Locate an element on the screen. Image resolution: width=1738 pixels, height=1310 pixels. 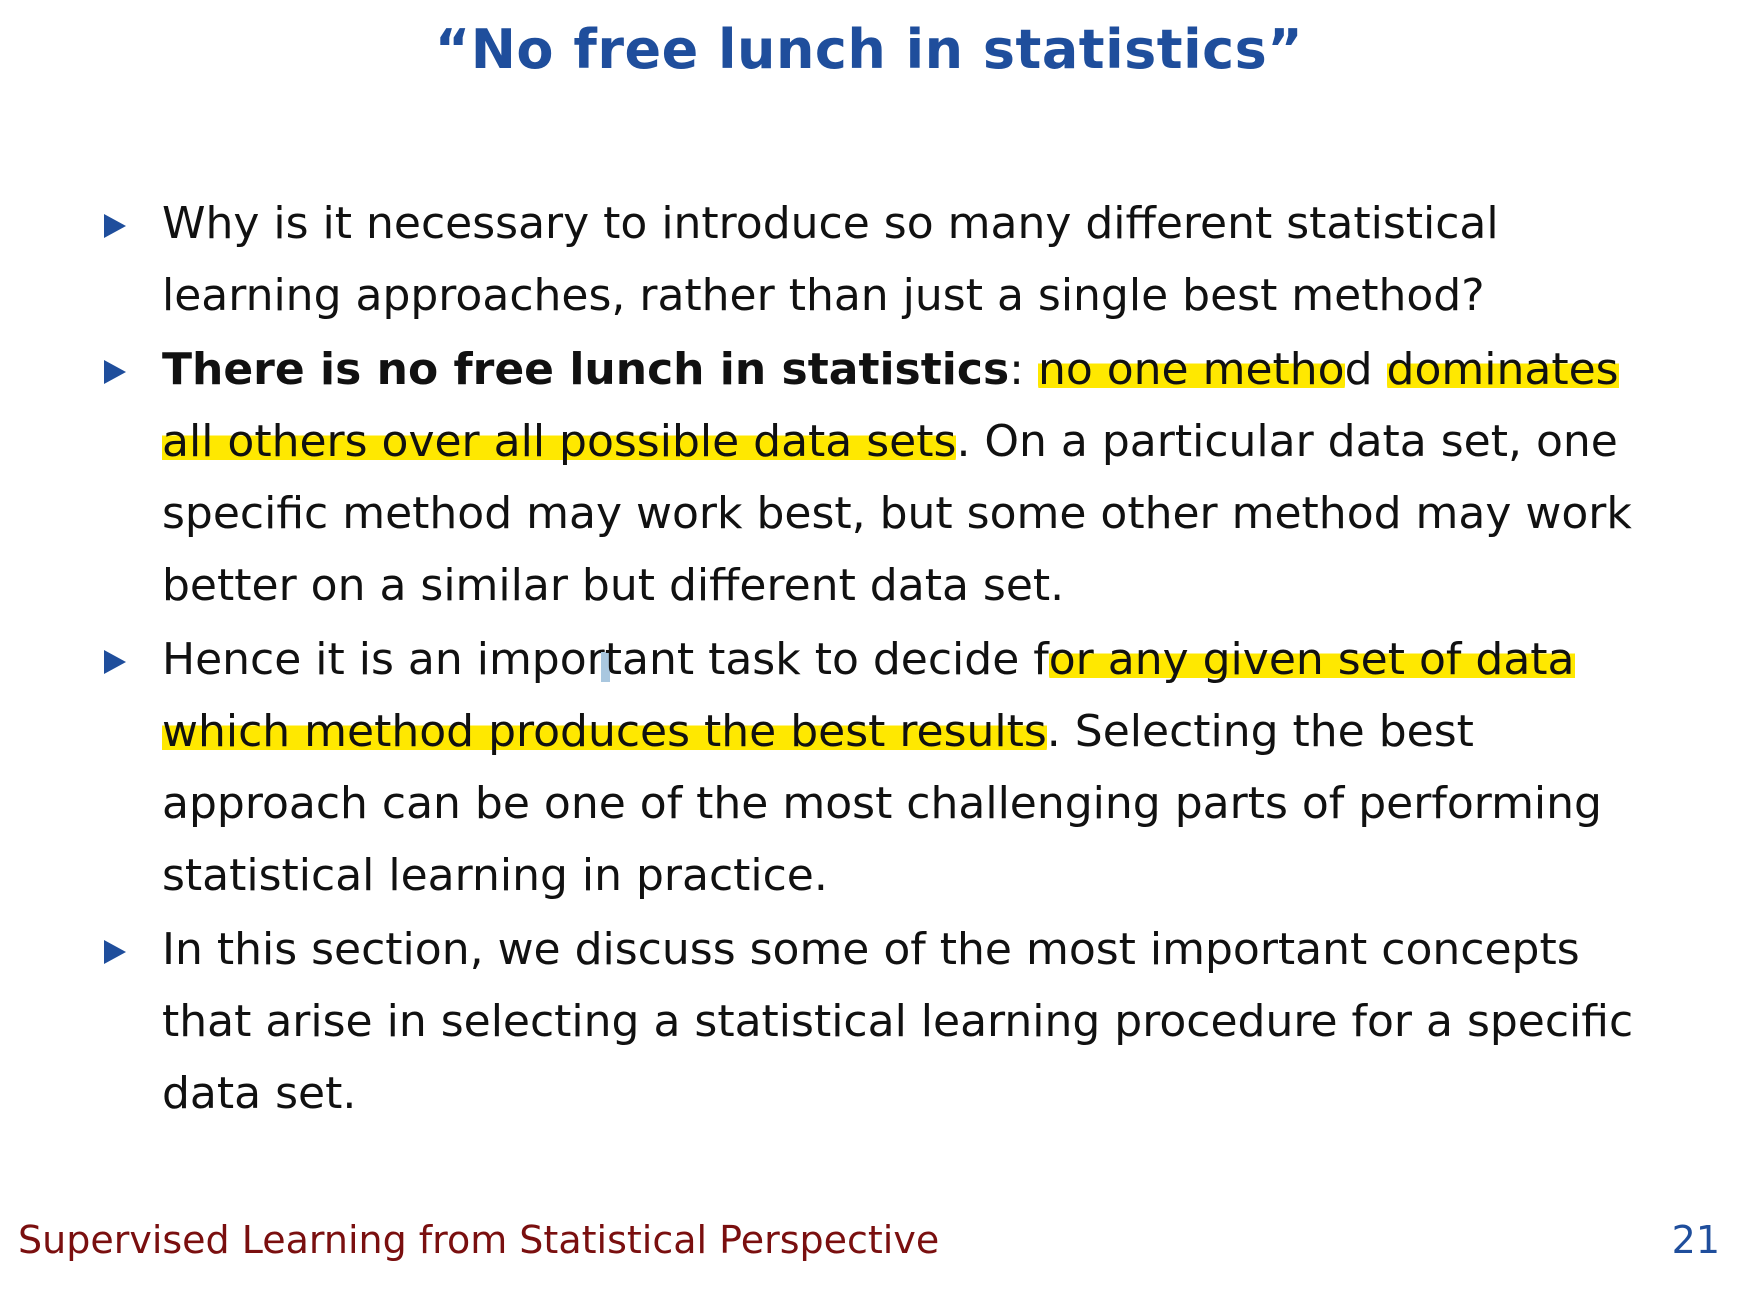
bullet-text: Hence it is an impor is located at coordinates (383, 659).